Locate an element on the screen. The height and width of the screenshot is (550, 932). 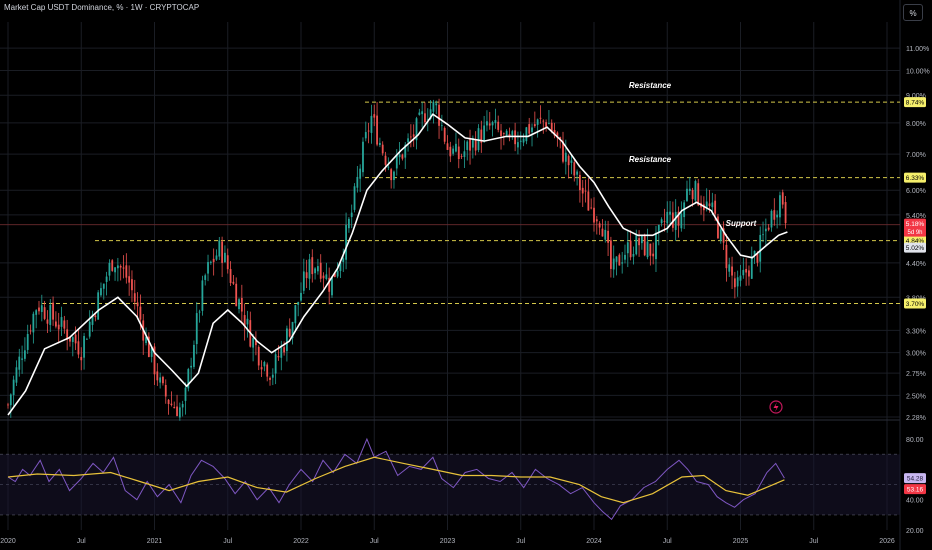
y-tick-label: 2.28% is located at coordinates (916, 418).